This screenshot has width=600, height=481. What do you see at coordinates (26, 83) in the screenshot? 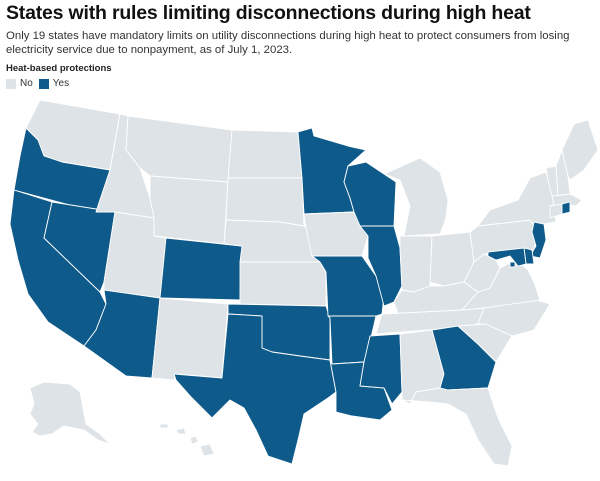
I see `legend-label-no: No` at bounding box center [26, 83].